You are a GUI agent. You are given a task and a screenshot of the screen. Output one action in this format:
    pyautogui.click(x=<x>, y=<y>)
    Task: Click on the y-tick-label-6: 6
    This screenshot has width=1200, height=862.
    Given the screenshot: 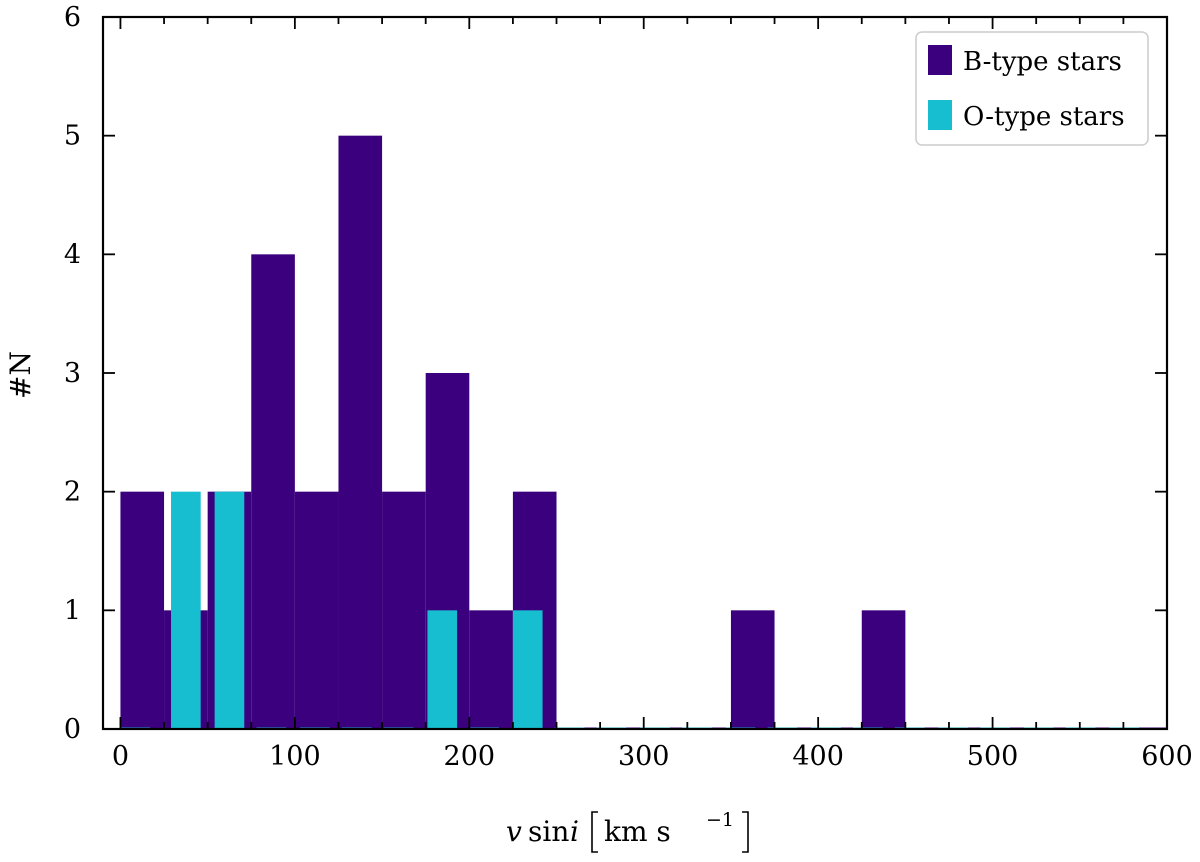 What is the action you would take?
    pyautogui.click(x=72, y=17)
    